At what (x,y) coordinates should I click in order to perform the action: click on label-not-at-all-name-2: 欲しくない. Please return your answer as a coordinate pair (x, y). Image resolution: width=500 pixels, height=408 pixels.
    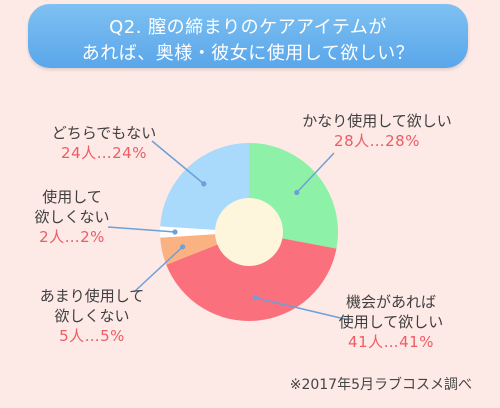
    Looking at the image, I should click on (72, 217).